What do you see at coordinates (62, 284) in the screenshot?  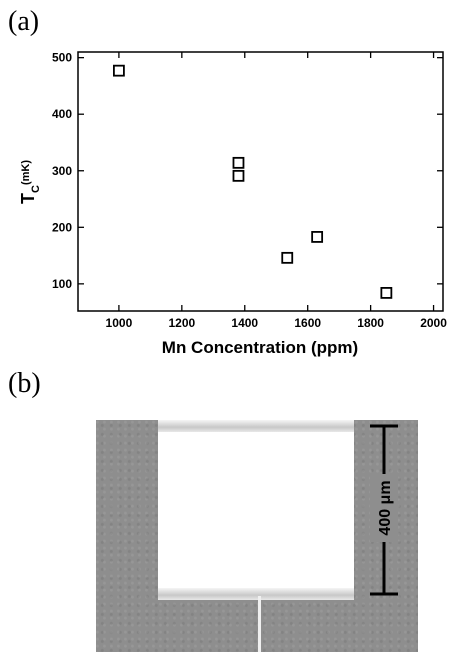 I see `y-tick-label: 100` at bounding box center [62, 284].